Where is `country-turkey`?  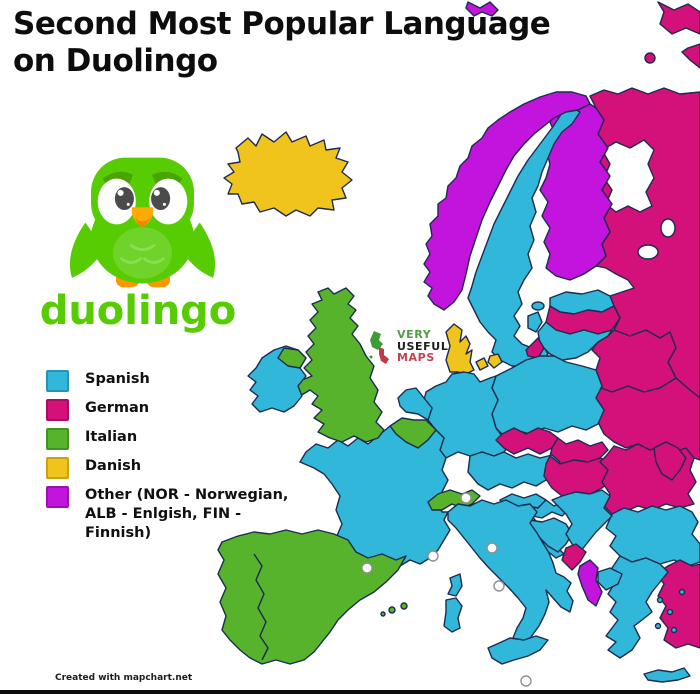
country-turkey is located at coordinates (677, 604).